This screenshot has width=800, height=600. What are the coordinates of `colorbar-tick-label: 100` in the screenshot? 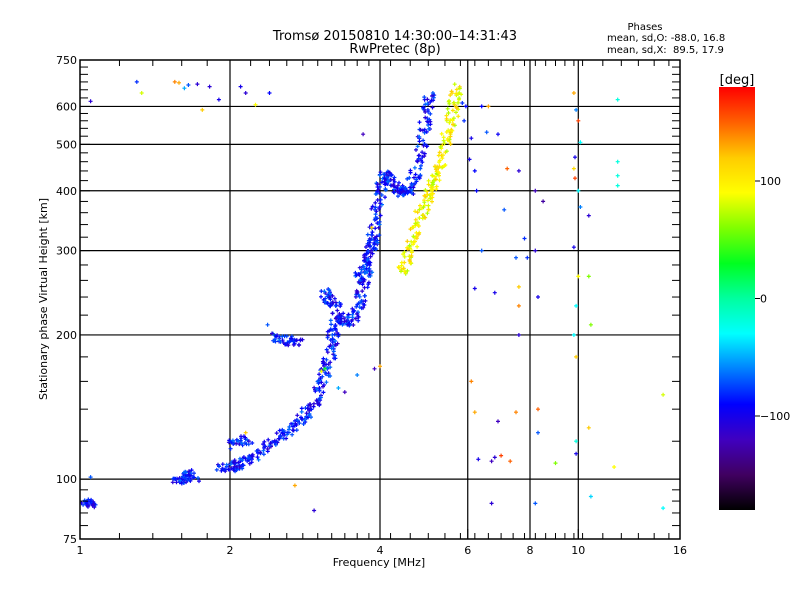 It's located at (770, 181).